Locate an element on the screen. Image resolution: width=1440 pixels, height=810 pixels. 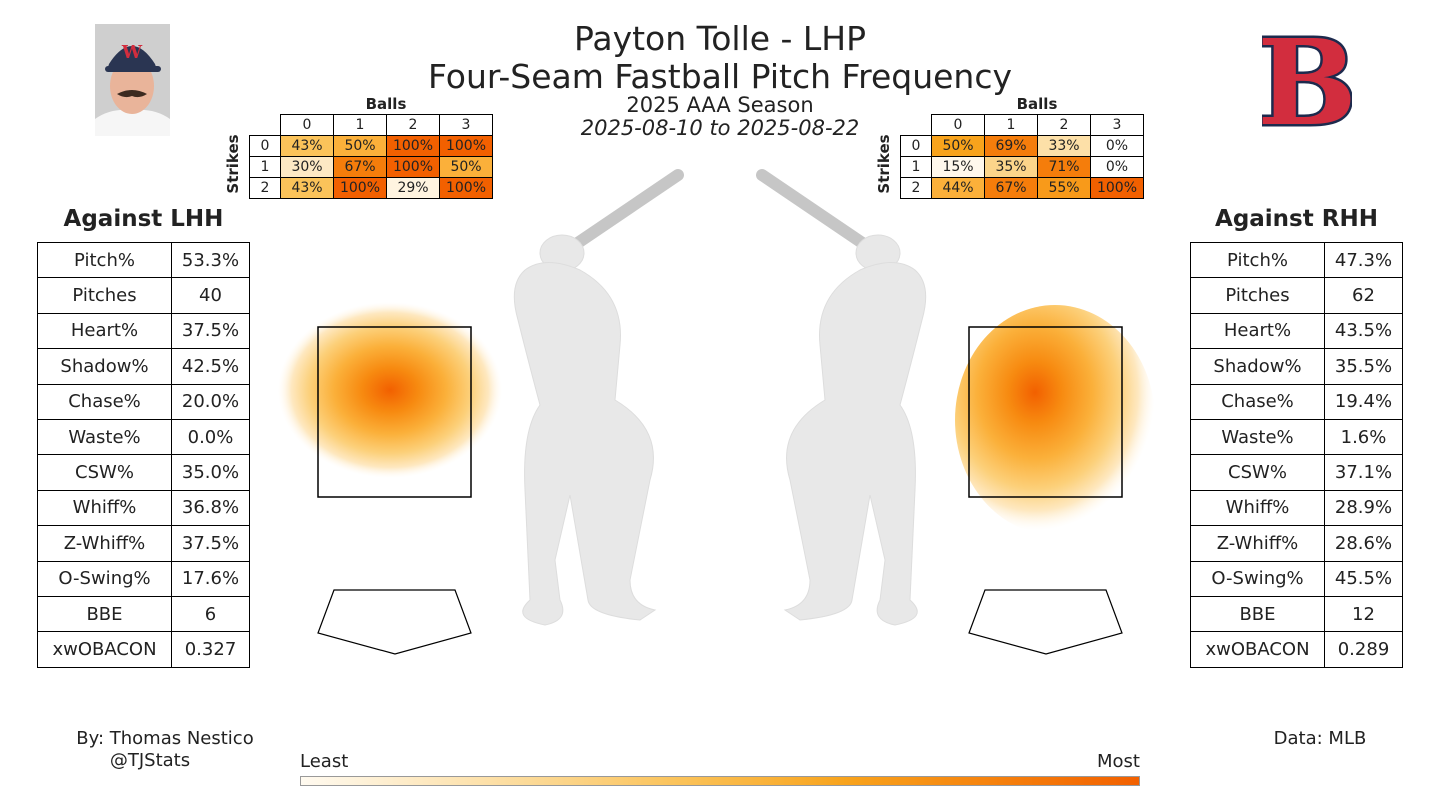
stat-value: 0.0% is located at coordinates (210, 437).